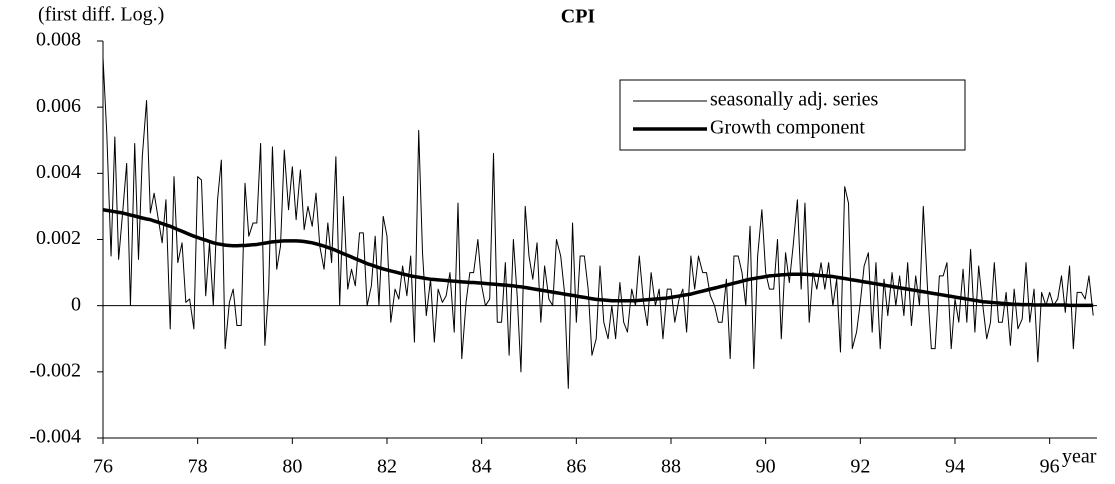 The height and width of the screenshot is (484, 1115). I want to click on legend-label: seasonally adj. series, so click(794, 100).